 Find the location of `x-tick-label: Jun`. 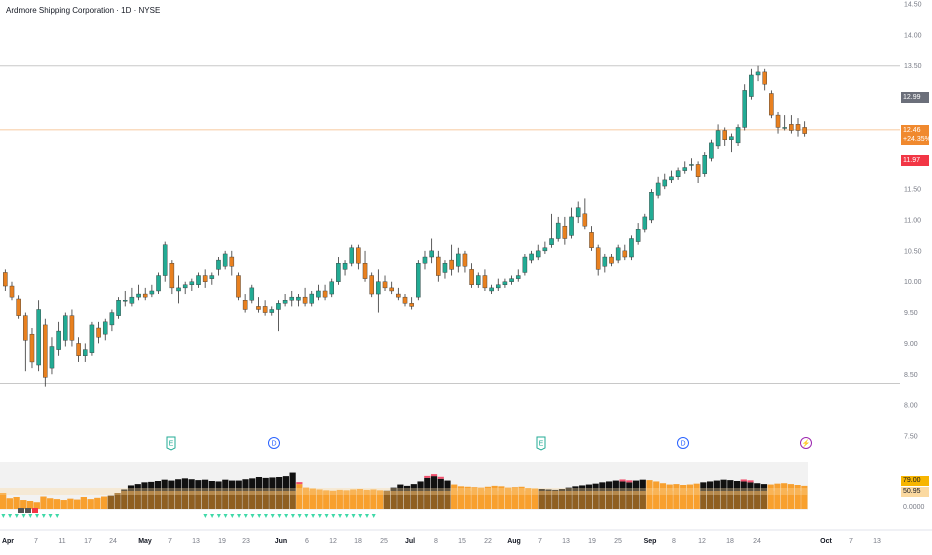

x-tick-label: Jun is located at coordinates (281, 541).